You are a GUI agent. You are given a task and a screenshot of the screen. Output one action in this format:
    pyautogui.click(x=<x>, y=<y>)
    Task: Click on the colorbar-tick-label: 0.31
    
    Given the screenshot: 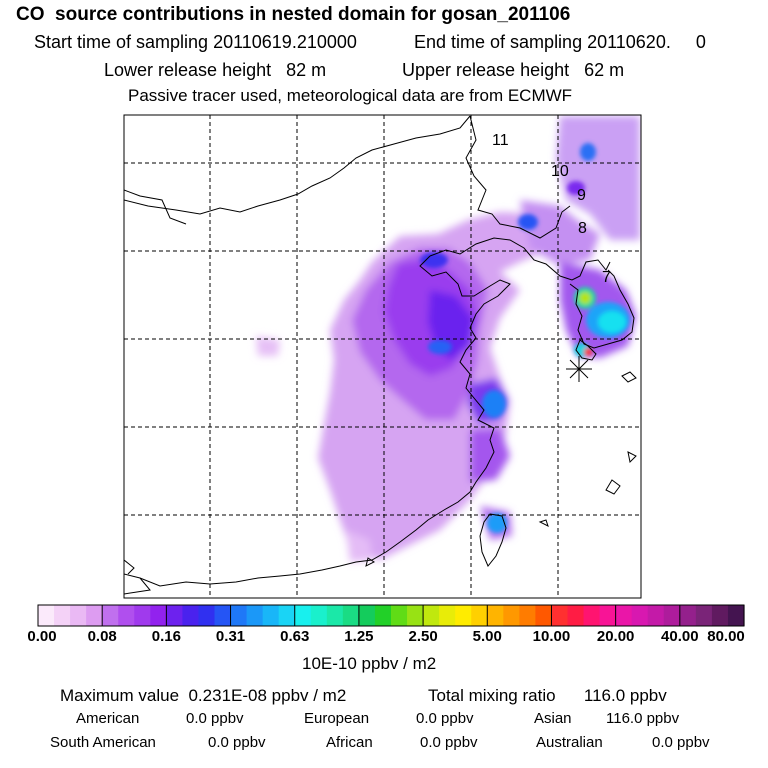 What is the action you would take?
    pyautogui.click(x=230, y=636)
    